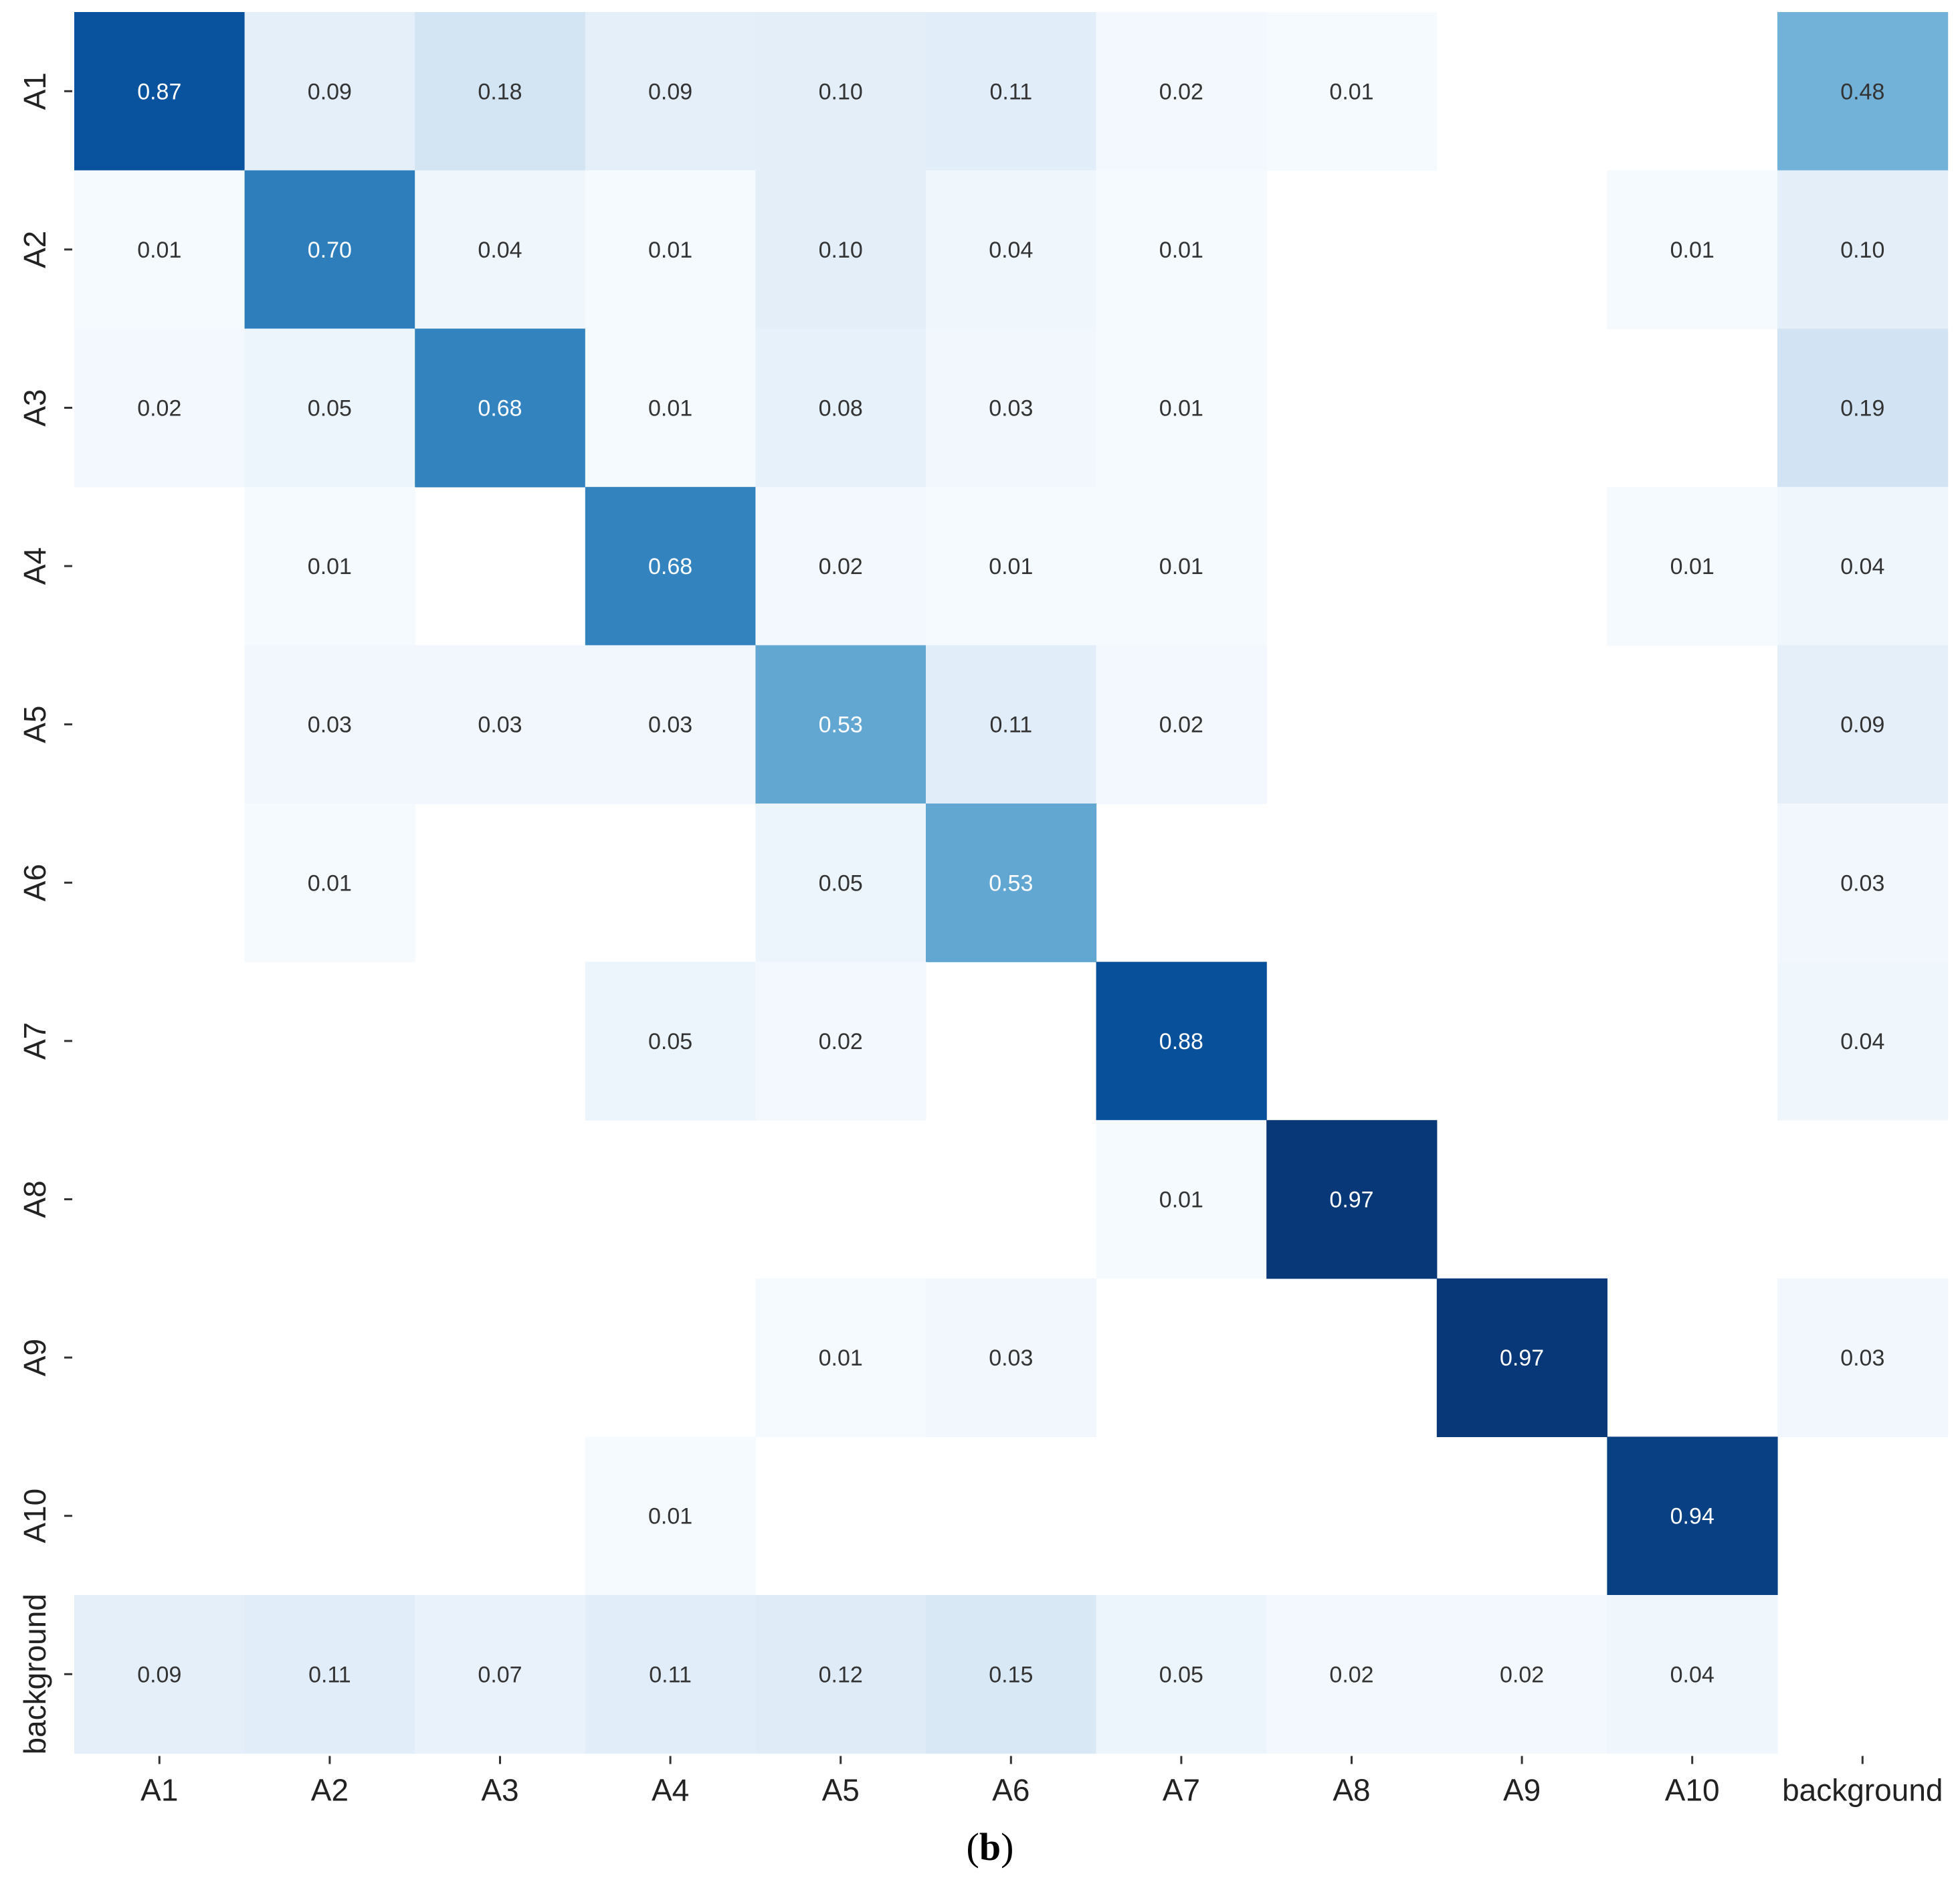  I want to click on y-tick-label-a9: A9, so click(34, 1357).